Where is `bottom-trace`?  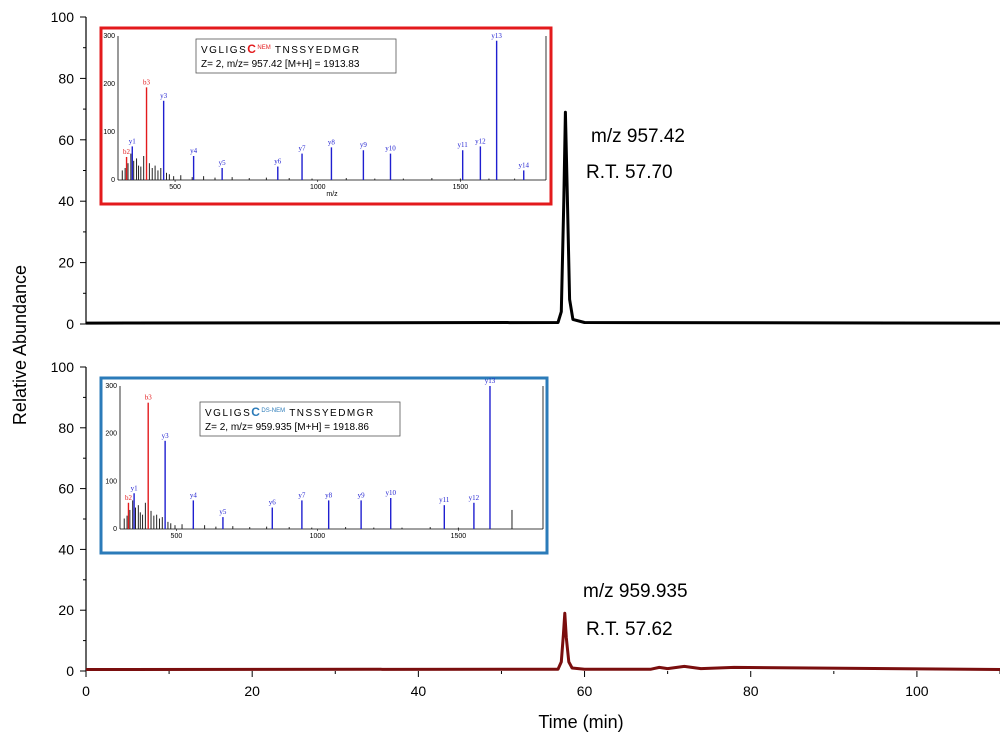 bottom-trace is located at coordinates (542, 641).